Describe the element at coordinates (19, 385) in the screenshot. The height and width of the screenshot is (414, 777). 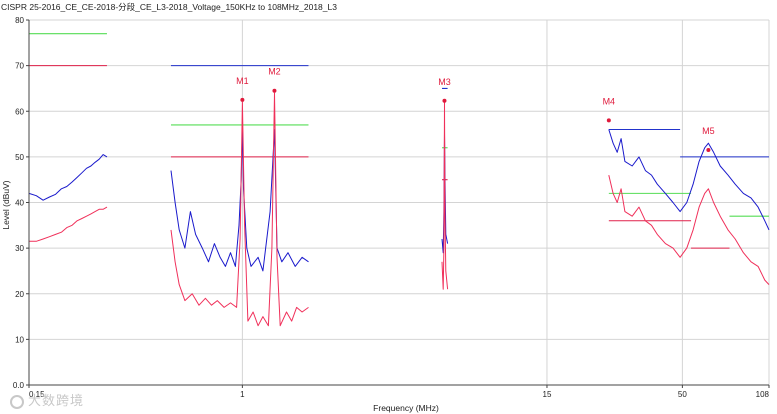
I see `y-tick-label: 0.0` at that location.